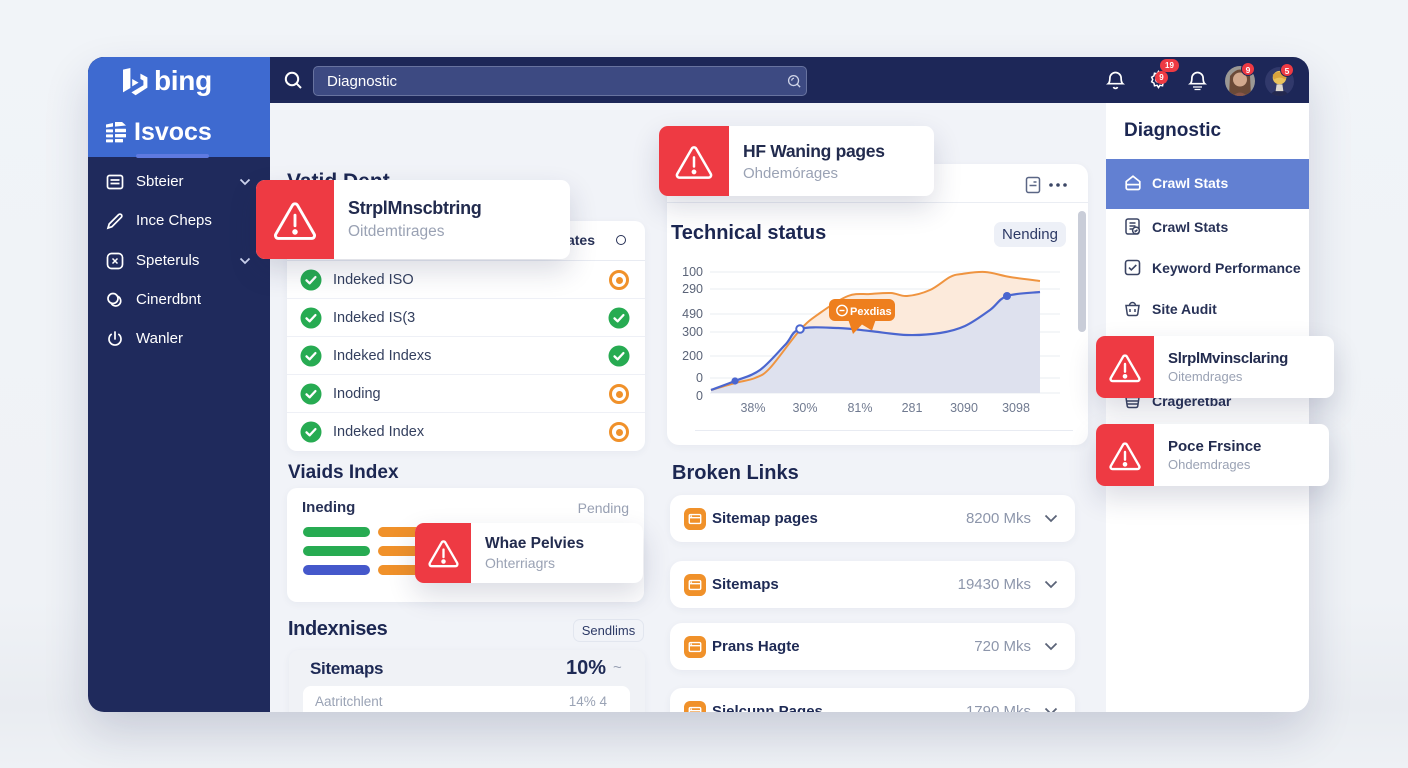 The height and width of the screenshot is (768, 1408). Describe the element at coordinates (692, 314) in the screenshot. I see `svg-text: 490` at that location.